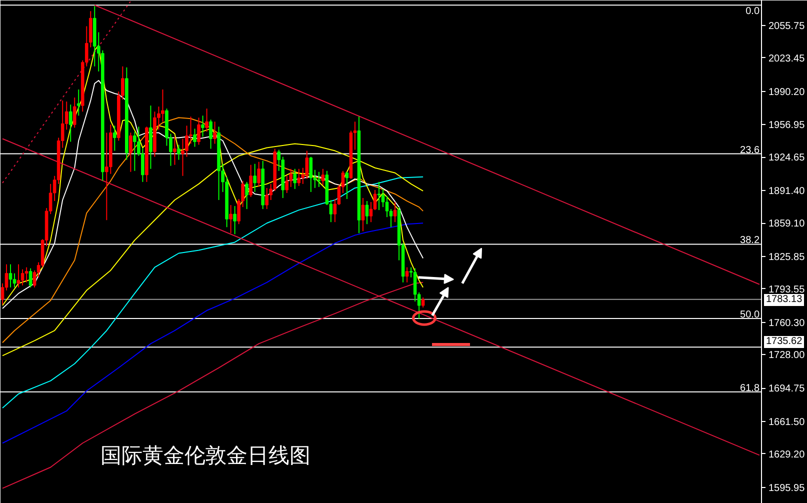  What do you see at coordinates (205, 456) in the screenshot?
I see `text: 国际黄金伦敦金日线图` at bounding box center [205, 456].